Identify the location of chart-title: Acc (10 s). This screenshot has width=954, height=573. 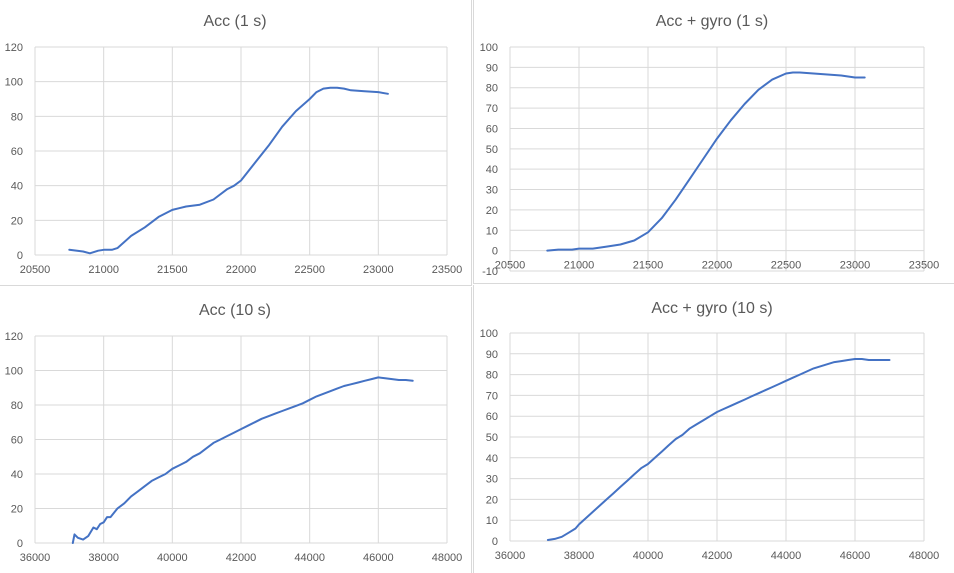
(235, 310).